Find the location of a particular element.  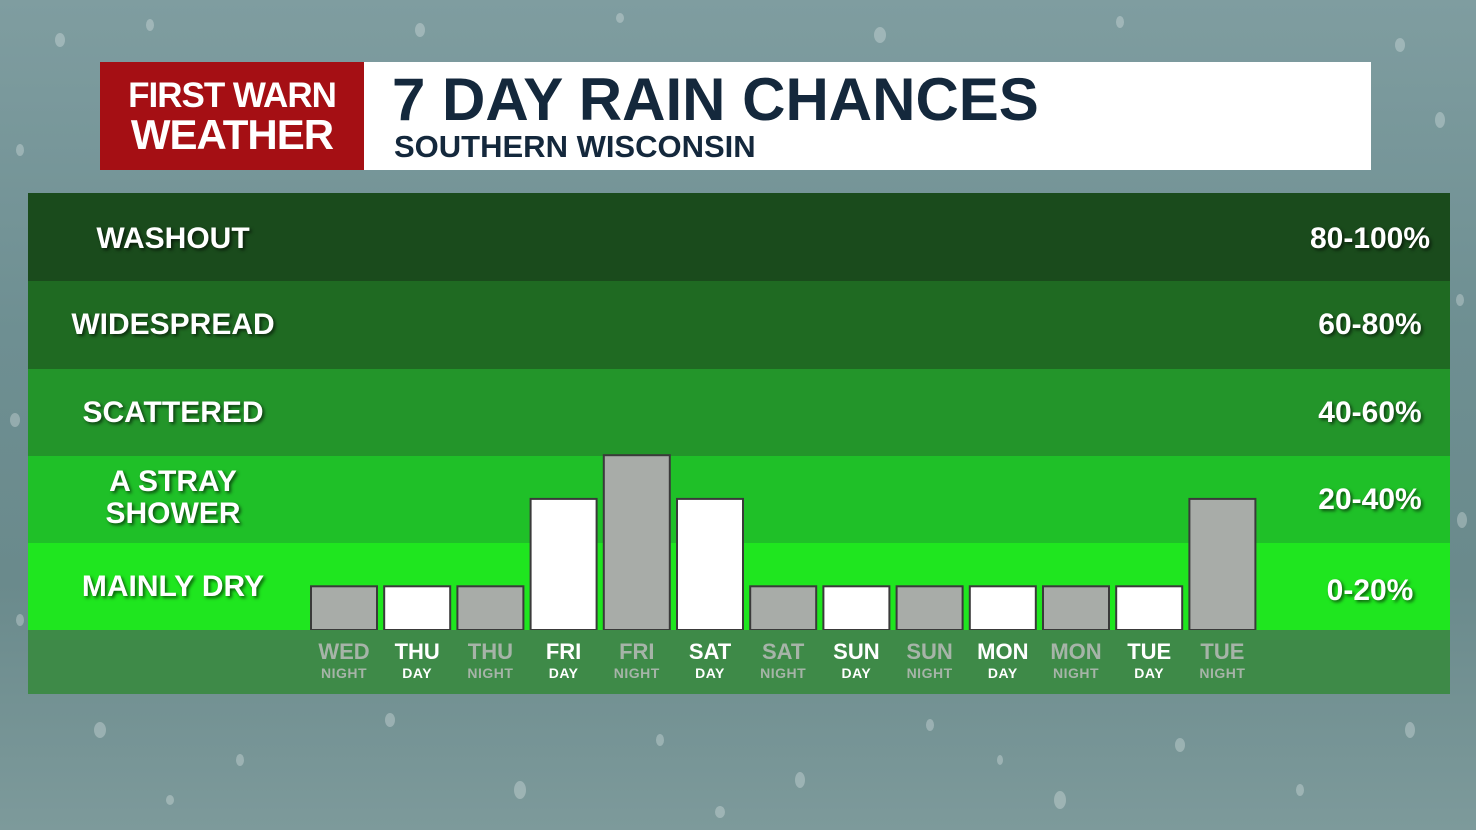

band-range-scattered: 40-60% is located at coordinates (1370, 412).